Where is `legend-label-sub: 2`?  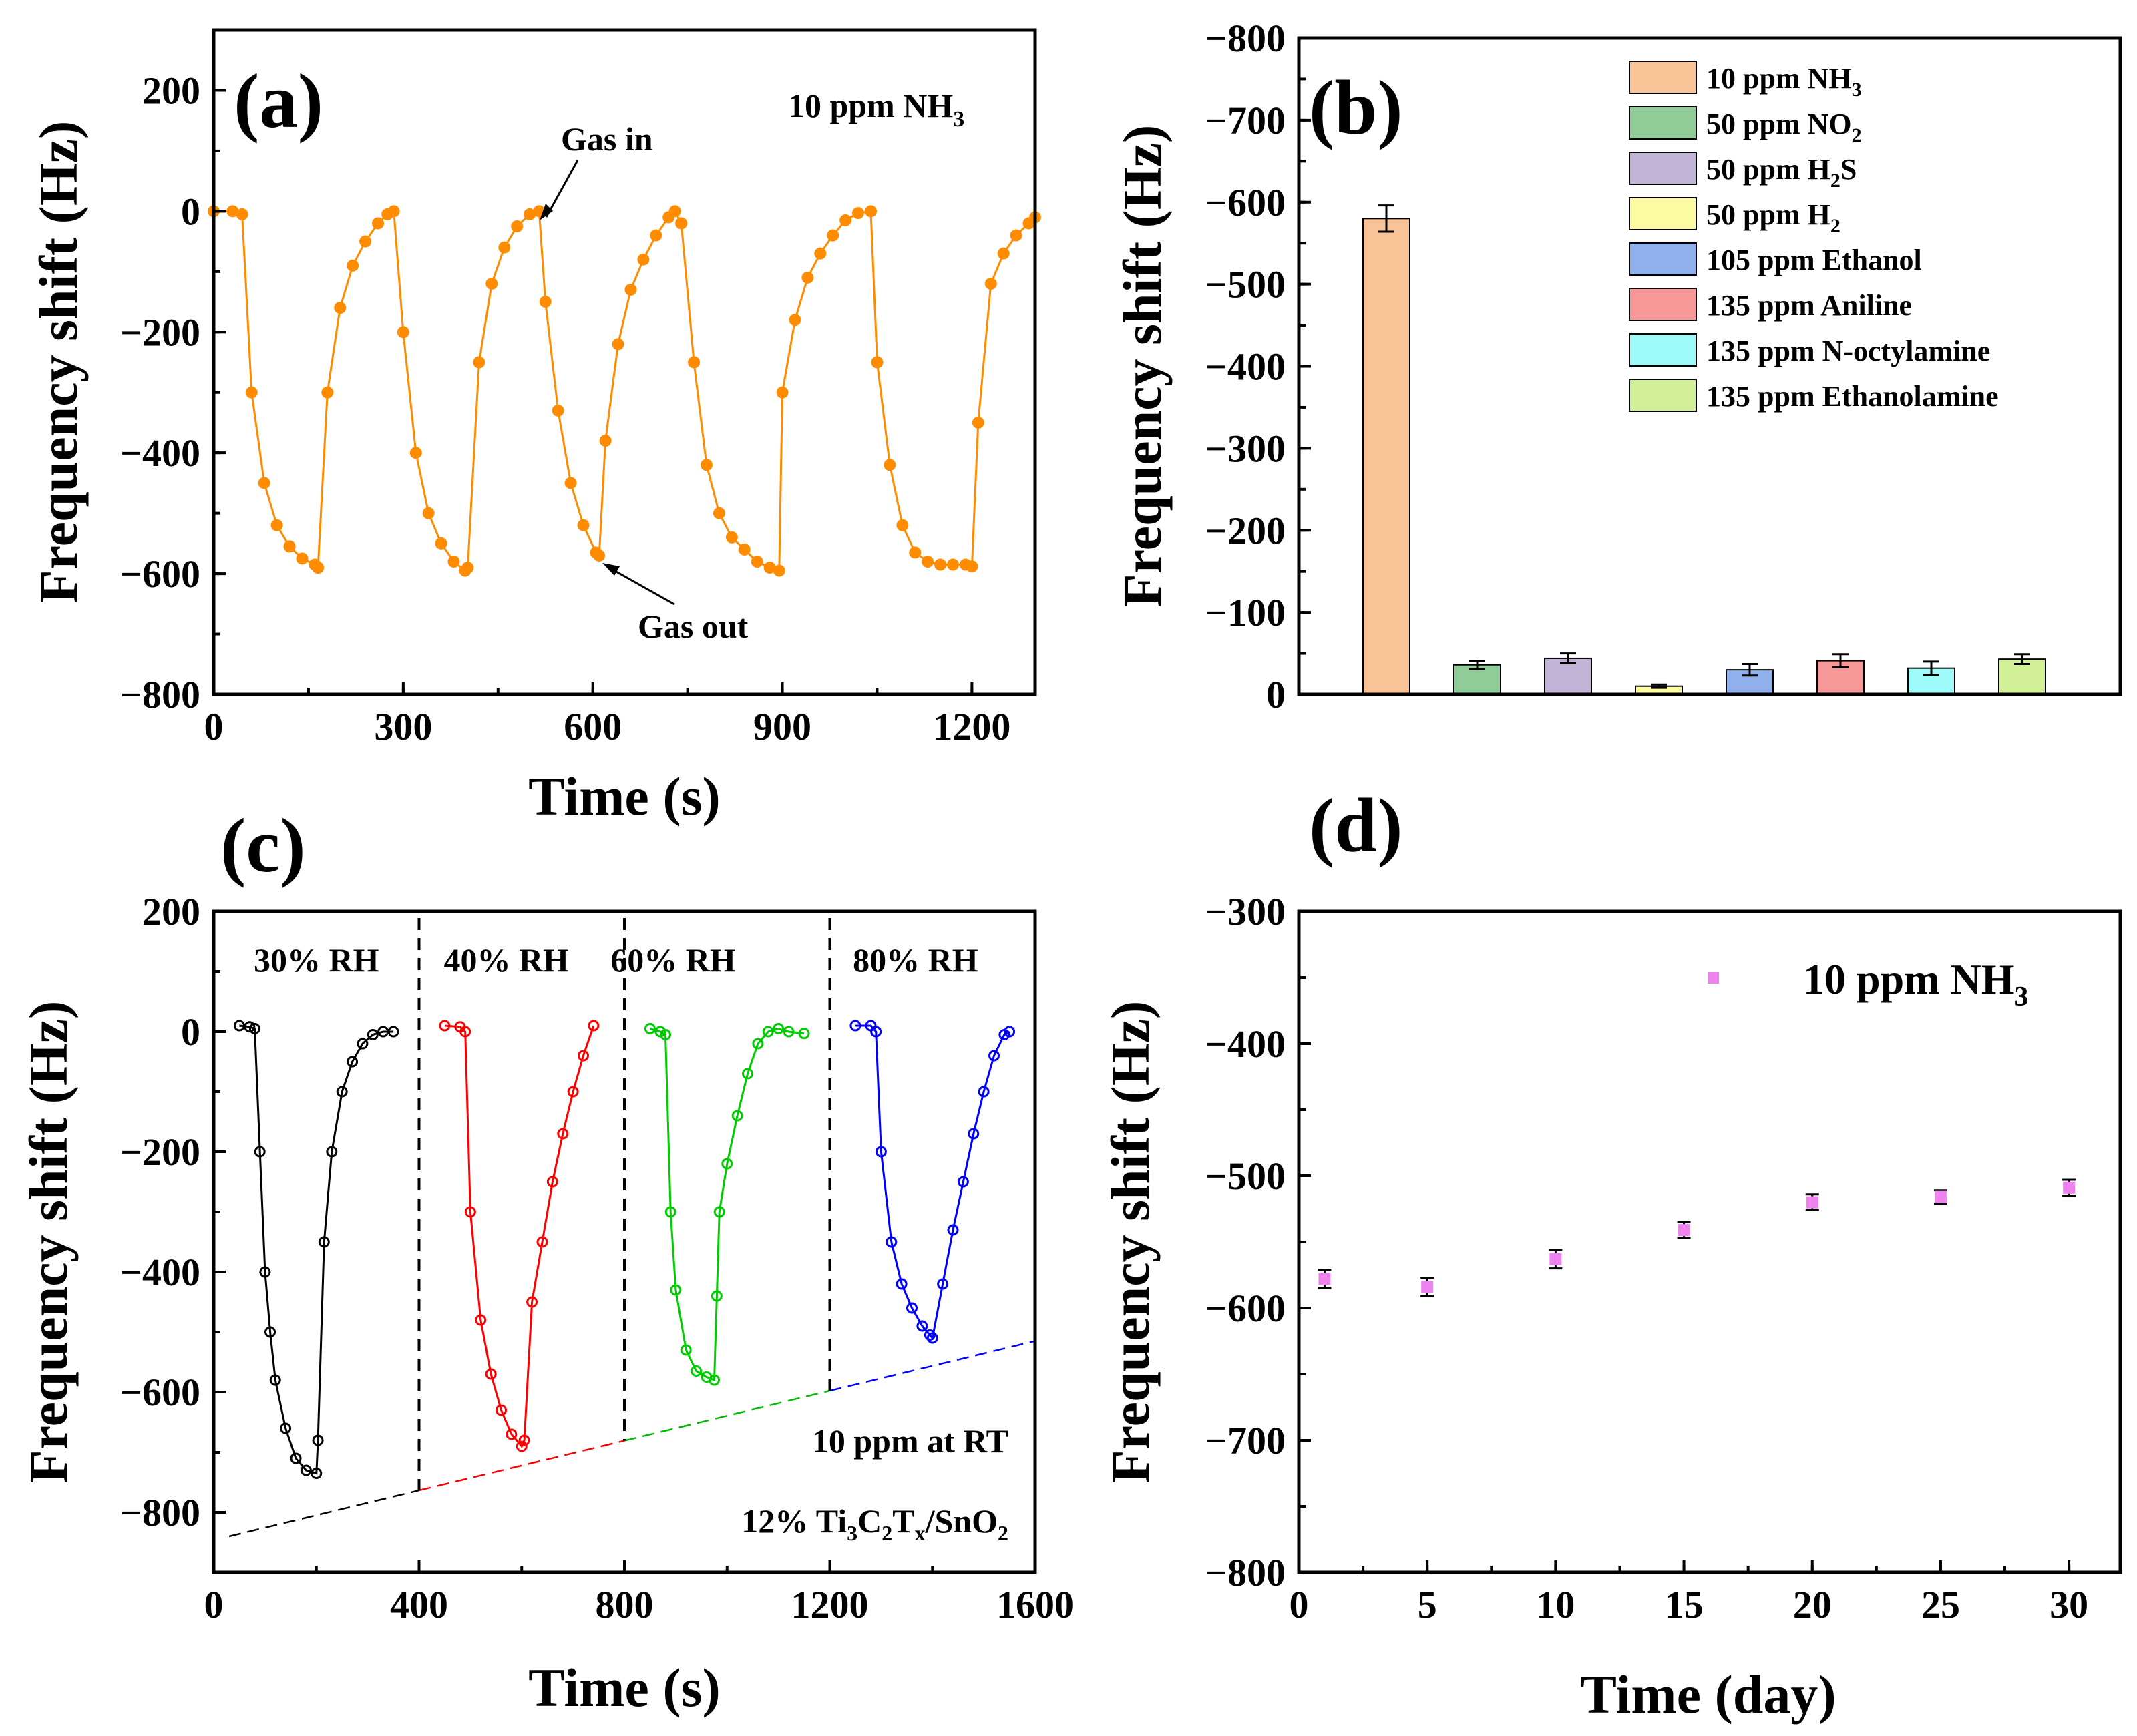
legend-label-sub: 2 is located at coordinates (1835, 181).